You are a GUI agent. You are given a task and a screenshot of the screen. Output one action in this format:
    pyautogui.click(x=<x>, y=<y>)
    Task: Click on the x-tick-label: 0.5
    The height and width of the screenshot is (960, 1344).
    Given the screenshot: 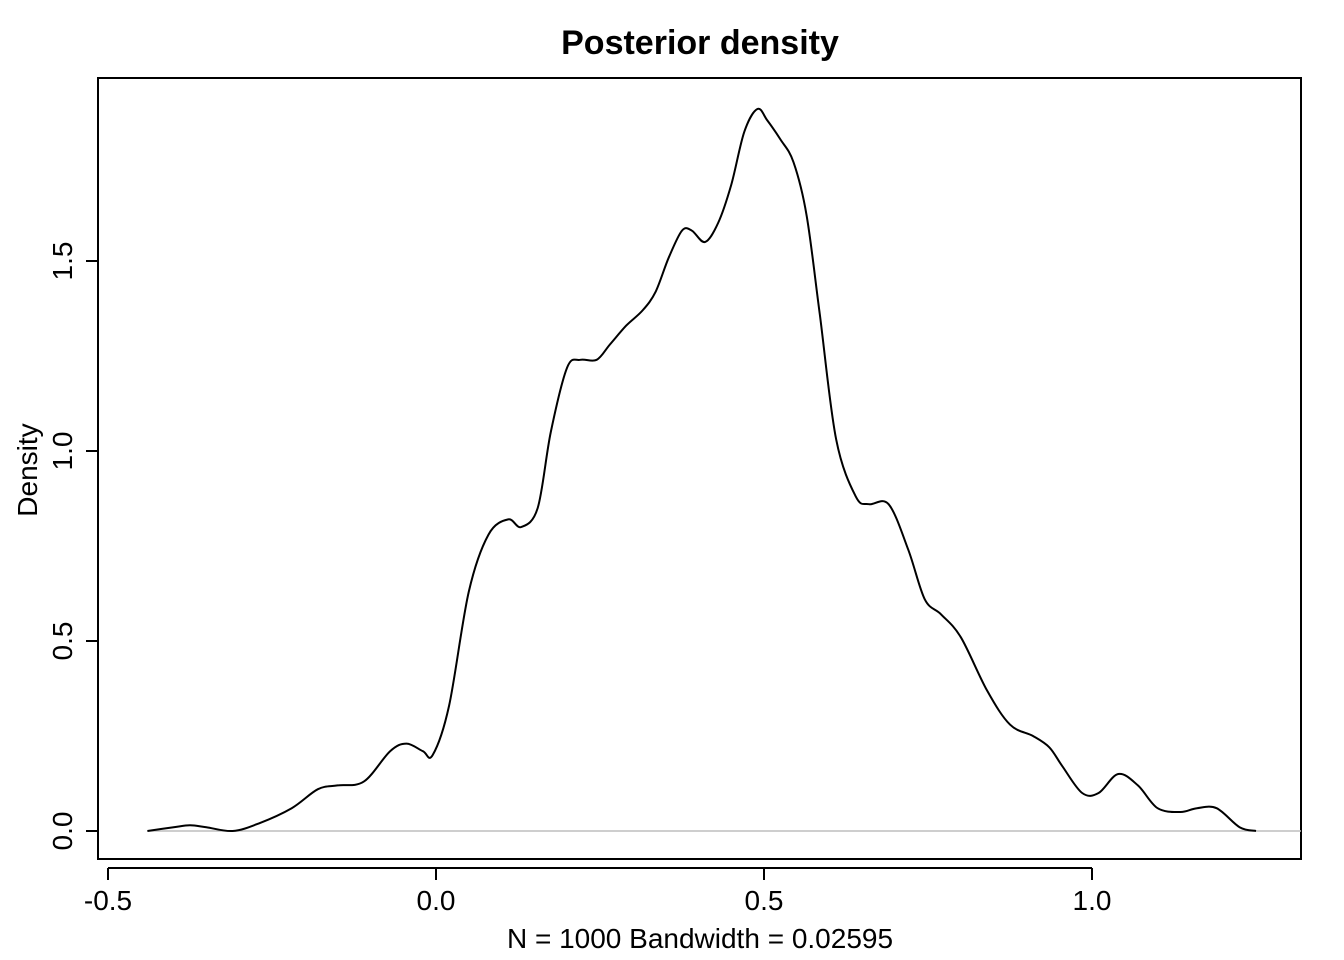 What is the action you would take?
    pyautogui.click(x=764, y=900)
    